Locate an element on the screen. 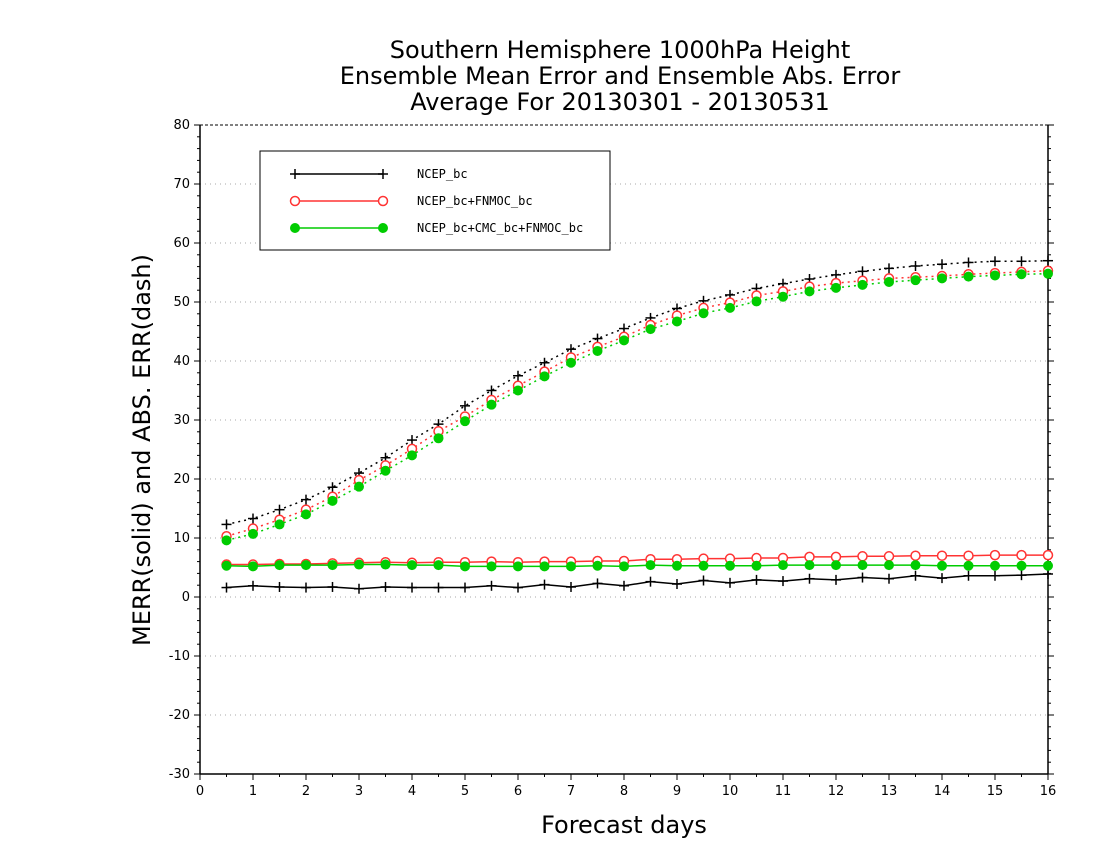 This screenshot has width=1100, height=850. y-tick-label: 80 is located at coordinates (181, 125).